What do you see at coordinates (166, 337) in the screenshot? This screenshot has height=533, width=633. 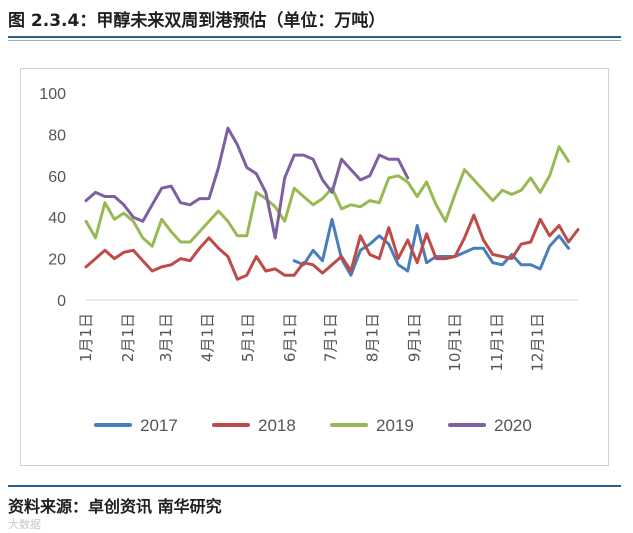 I see `x-tick-label: 3月1日` at bounding box center [166, 337].